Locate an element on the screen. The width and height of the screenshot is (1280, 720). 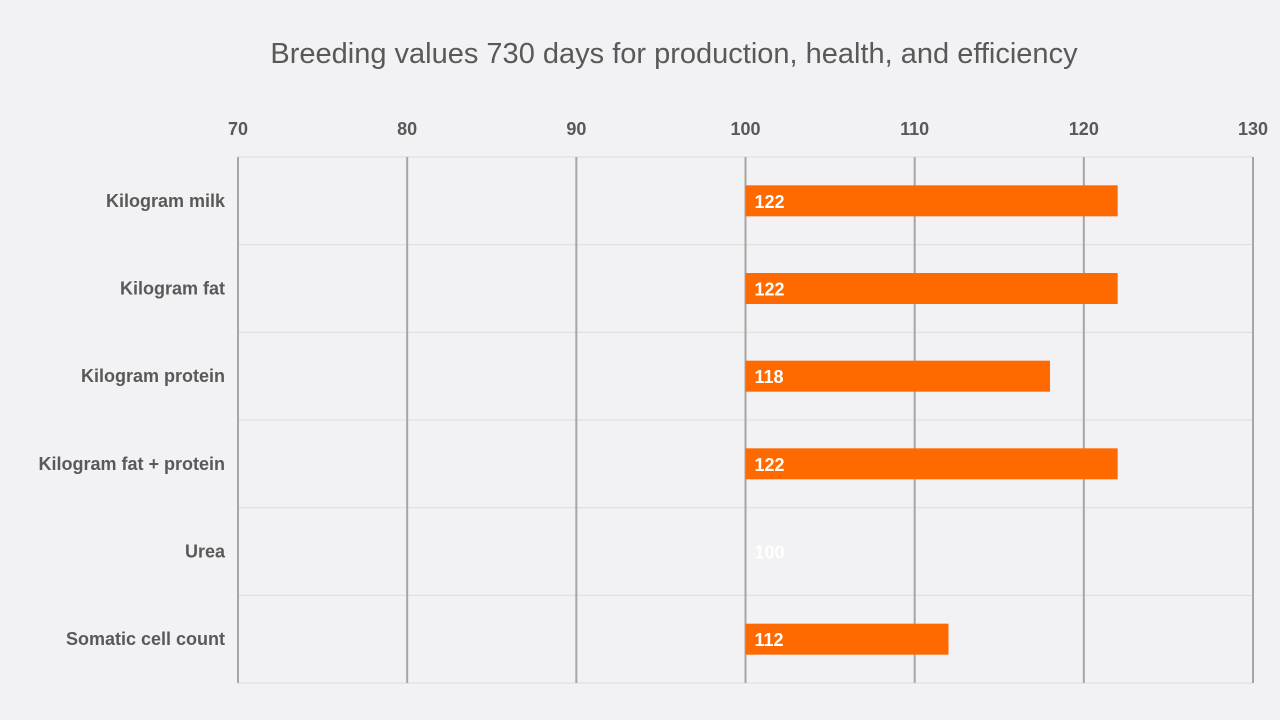
x-tick-label: 130 is located at coordinates (1253, 129).